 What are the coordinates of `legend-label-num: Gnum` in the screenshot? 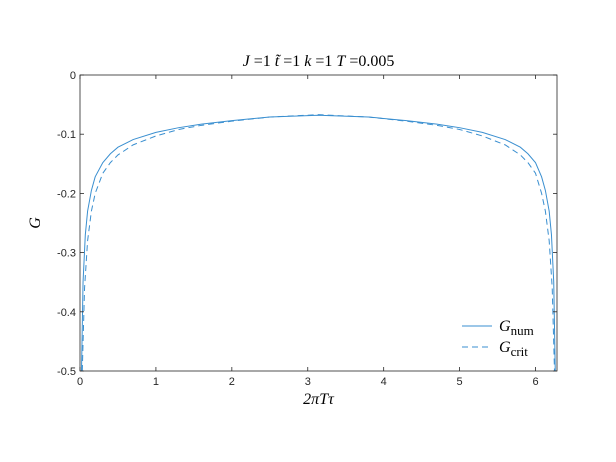 It's located at (516, 328).